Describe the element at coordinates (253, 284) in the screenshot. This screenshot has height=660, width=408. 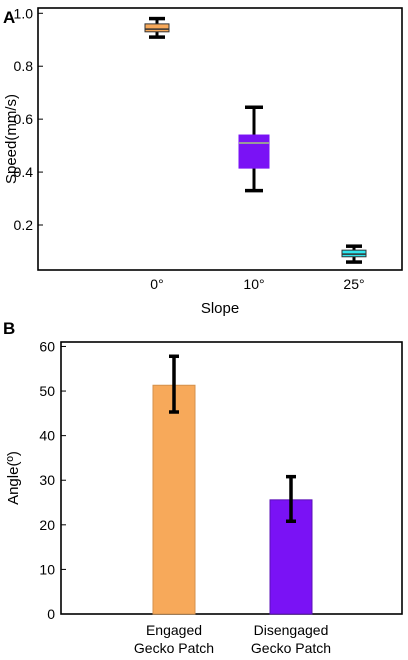
I see `x-tick-label-a: 10°` at that location.